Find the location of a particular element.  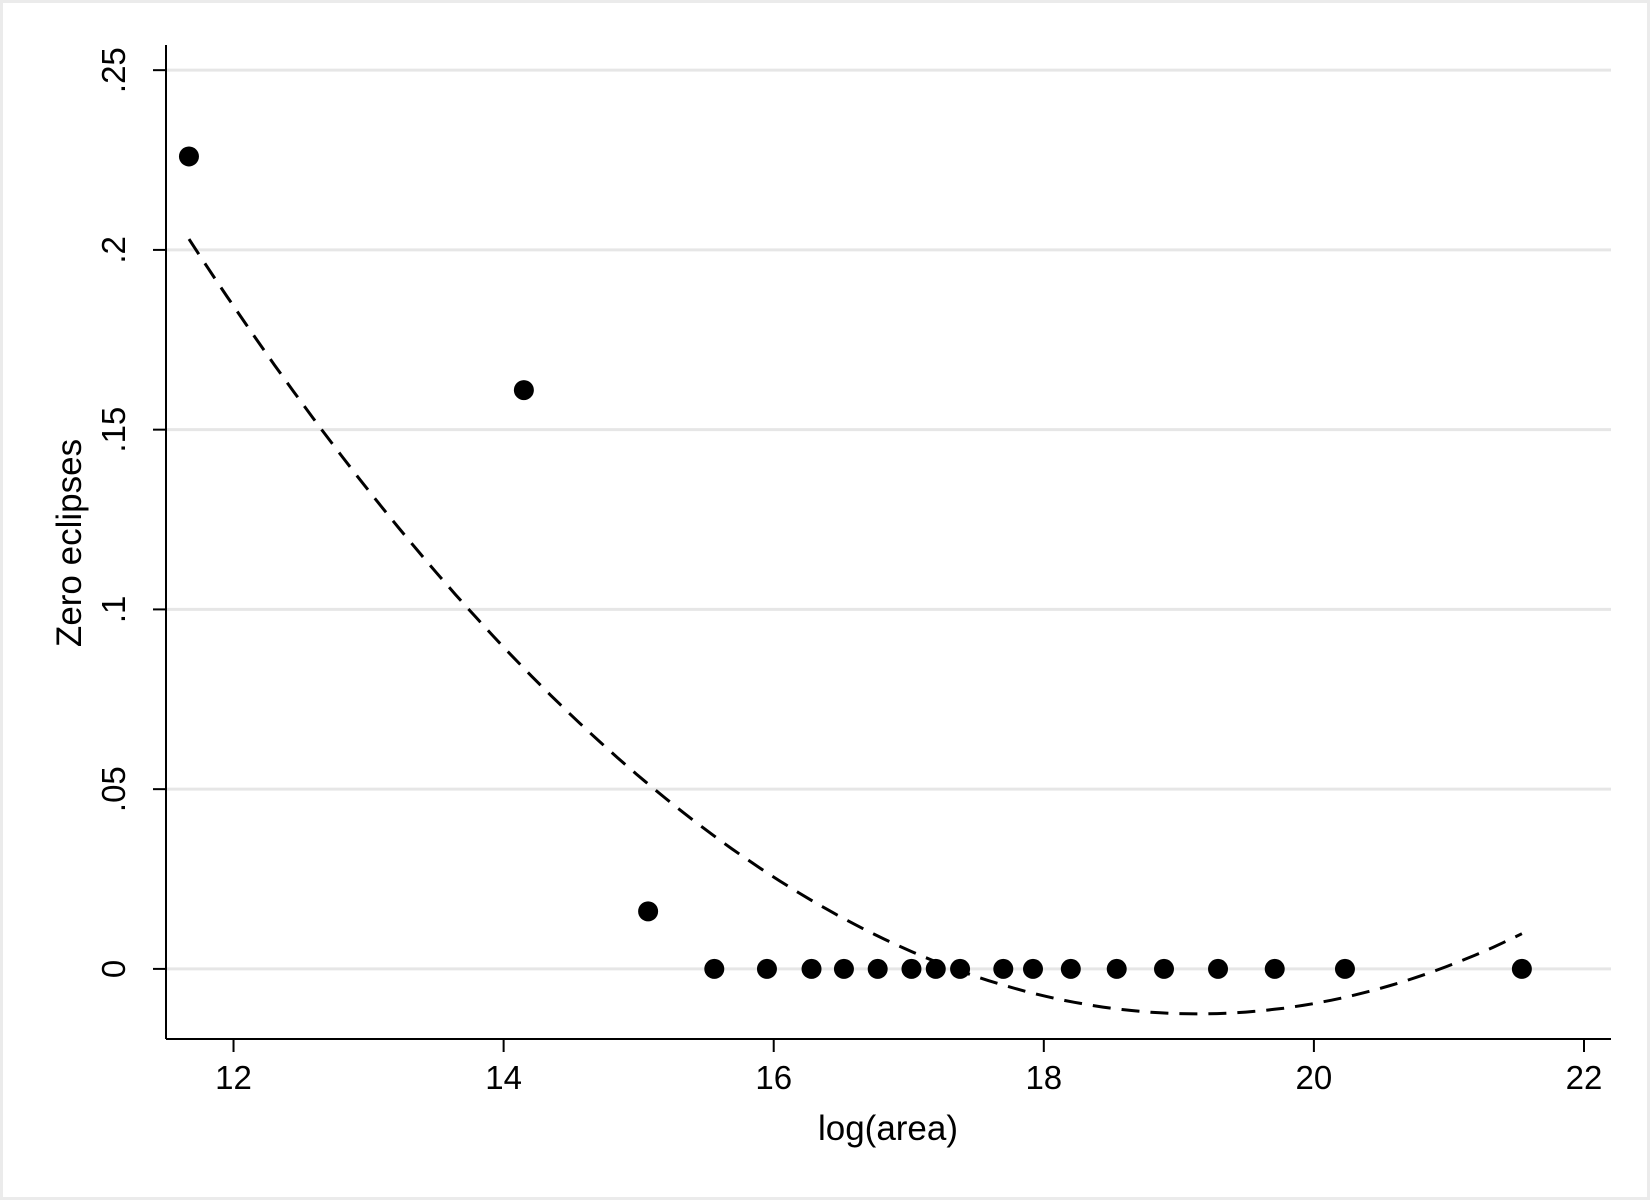

x-tick-label-4: 20 is located at coordinates (1314, 1077).